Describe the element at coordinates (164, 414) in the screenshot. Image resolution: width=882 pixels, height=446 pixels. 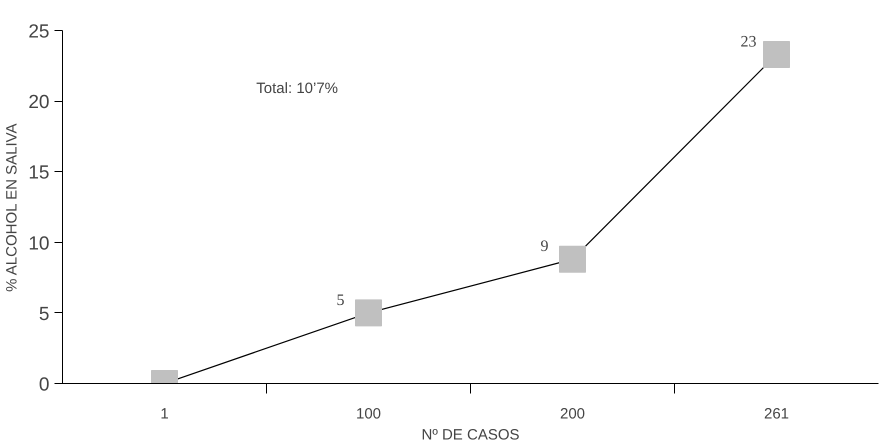
I see `x-tick-label: 1` at that location.